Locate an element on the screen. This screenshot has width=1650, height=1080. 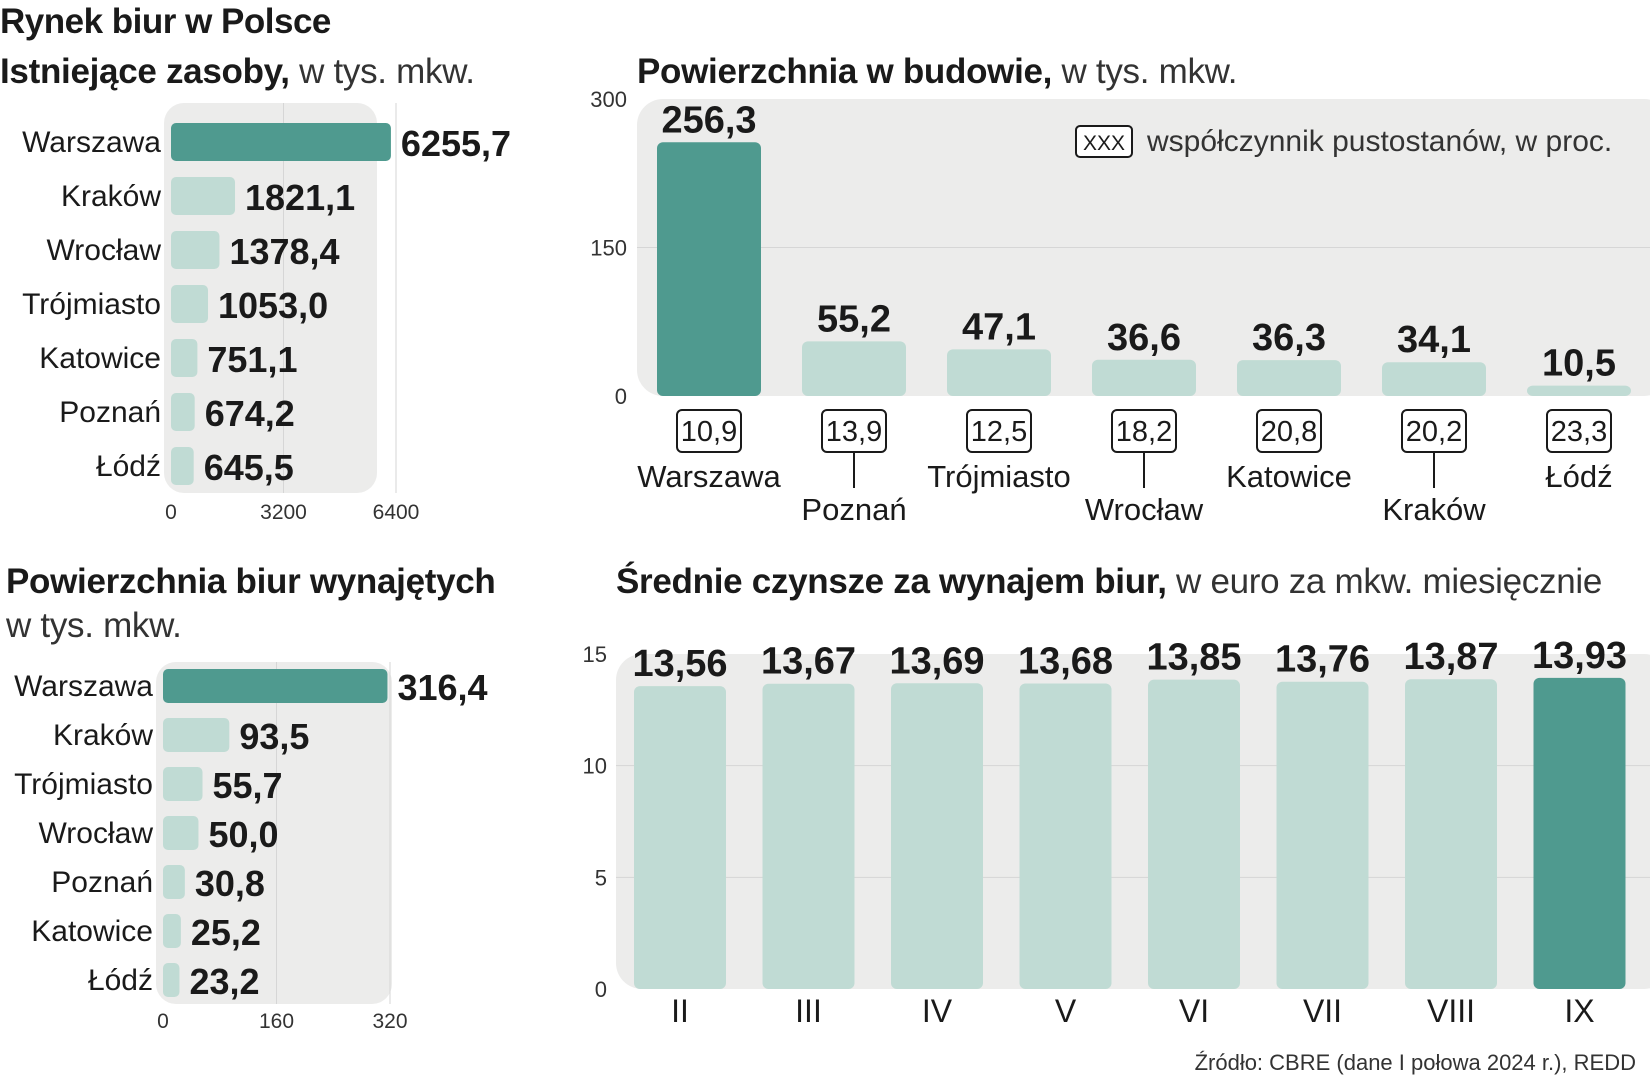
leased-category-label: Kraków is located at coordinates (103, 735).